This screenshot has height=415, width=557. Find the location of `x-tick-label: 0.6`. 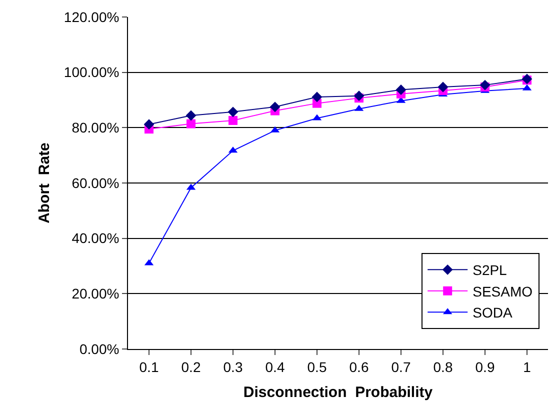

x-tick-label: 0.6 is located at coordinates (359, 366).